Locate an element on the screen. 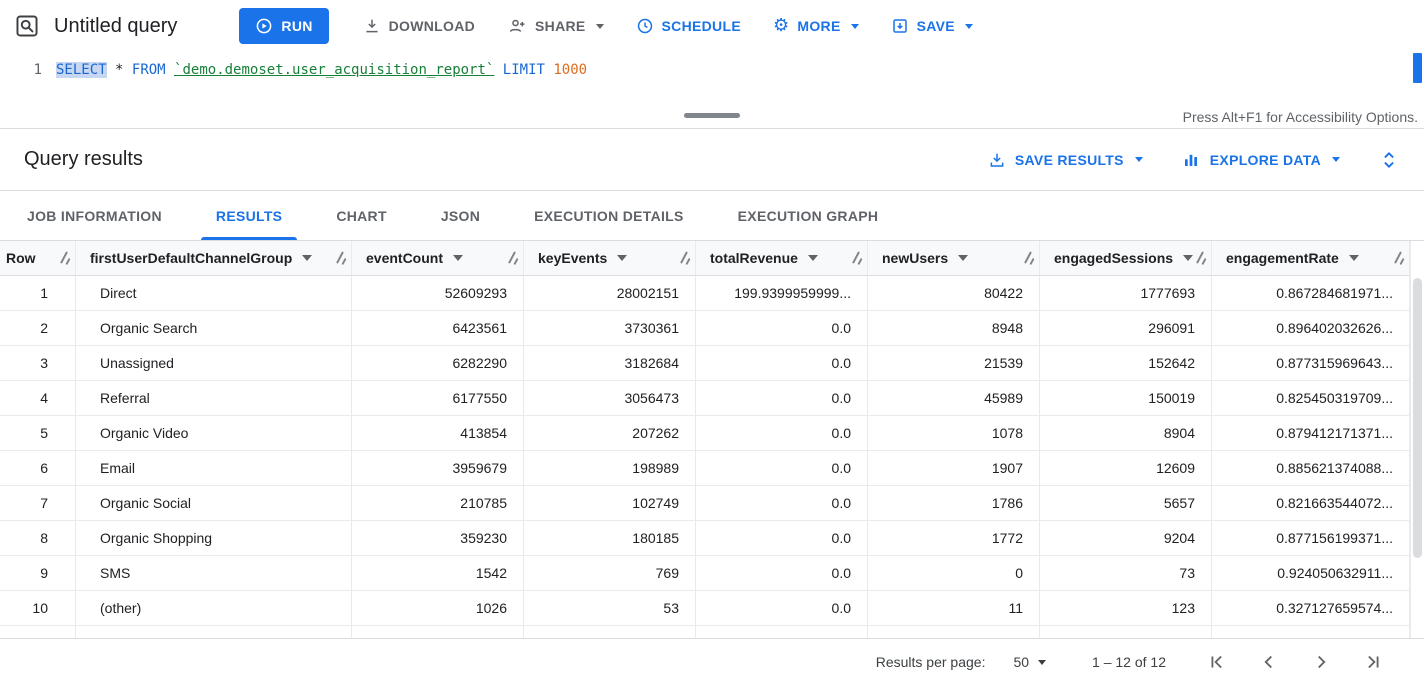  page-size-select: 50 is located at coordinates (1030, 662).